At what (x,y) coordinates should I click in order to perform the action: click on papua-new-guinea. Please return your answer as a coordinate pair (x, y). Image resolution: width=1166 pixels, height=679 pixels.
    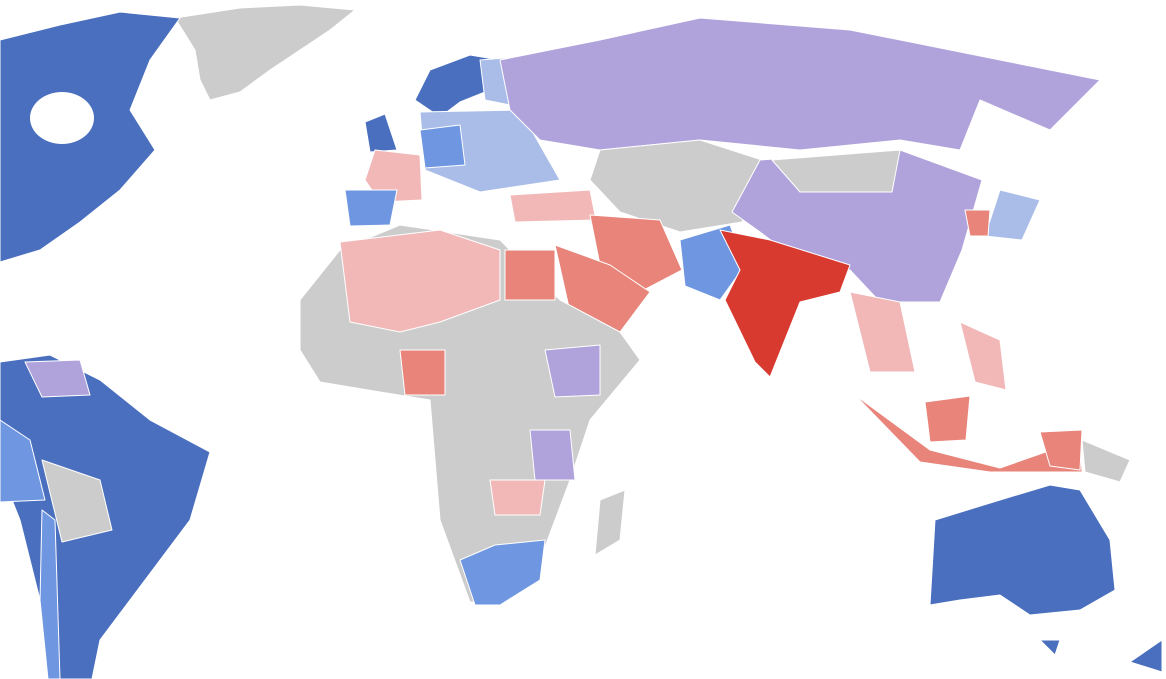
    Looking at the image, I should click on (1106, 461).